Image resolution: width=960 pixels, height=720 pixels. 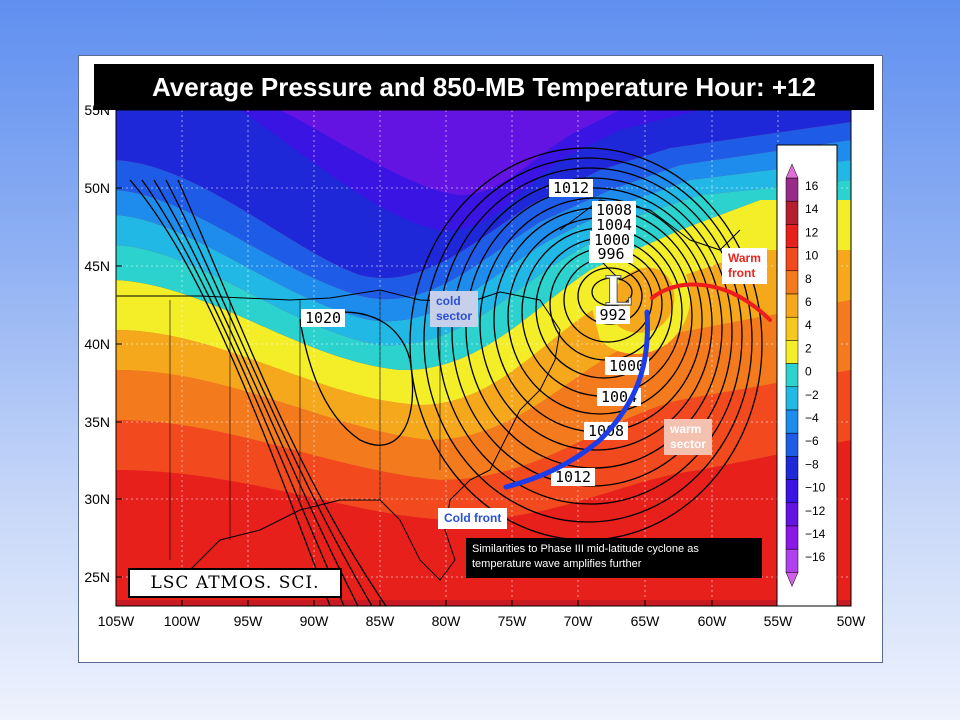 What do you see at coordinates (812, 418) in the screenshot?
I see `colorbar-label-10: −4` at bounding box center [812, 418].